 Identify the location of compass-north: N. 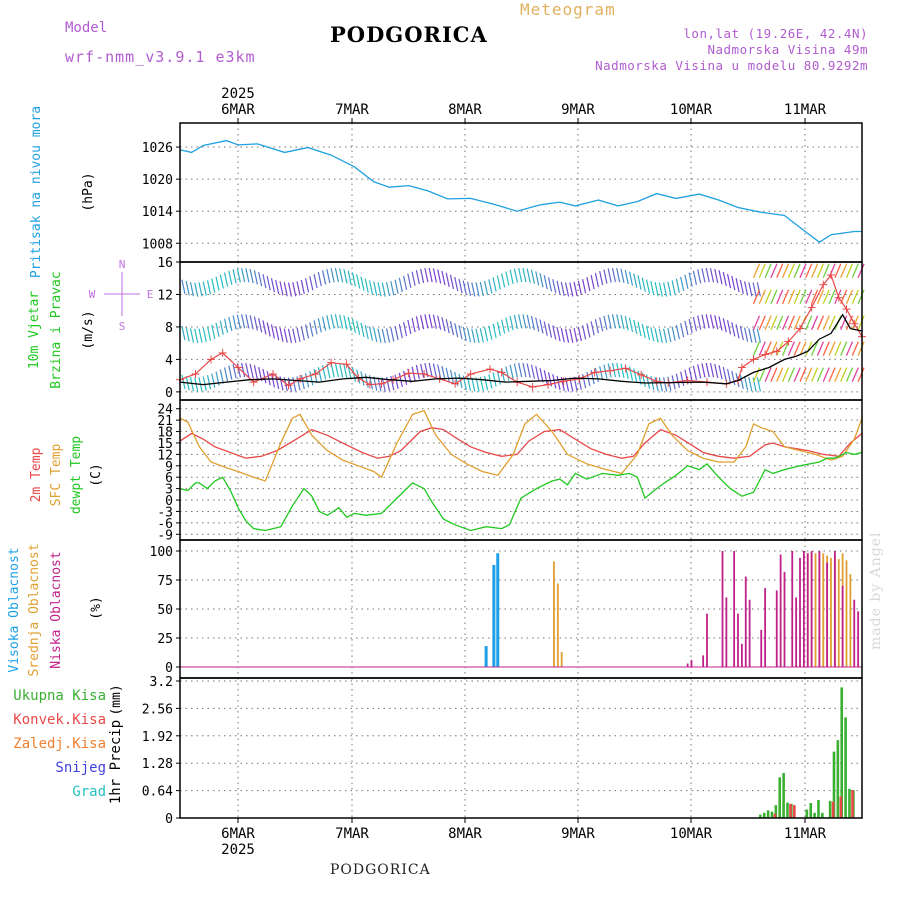
(122, 264).